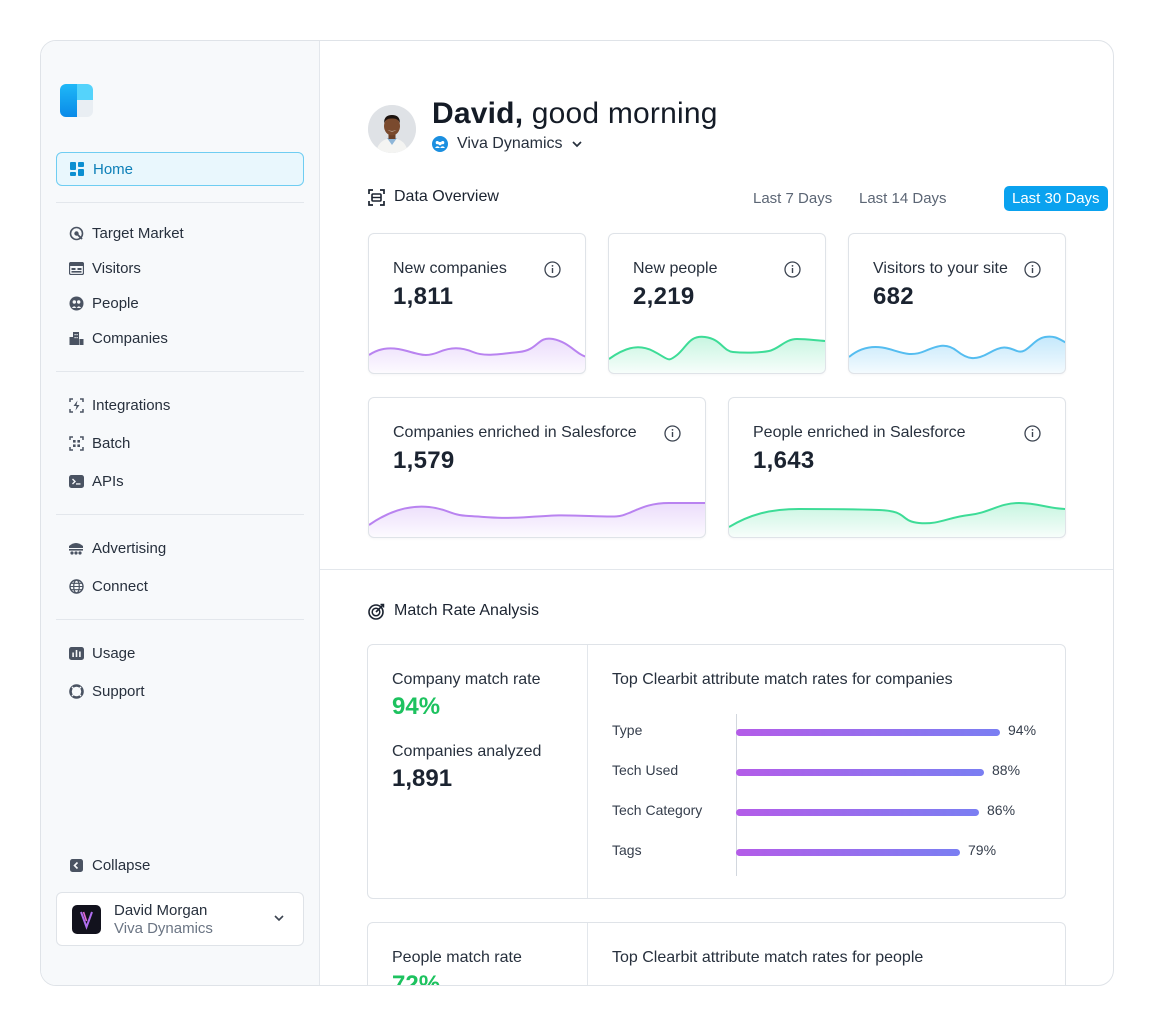 This screenshot has height=1026, width=1154. I want to click on bar-label: Tech Used, so click(645, 770).